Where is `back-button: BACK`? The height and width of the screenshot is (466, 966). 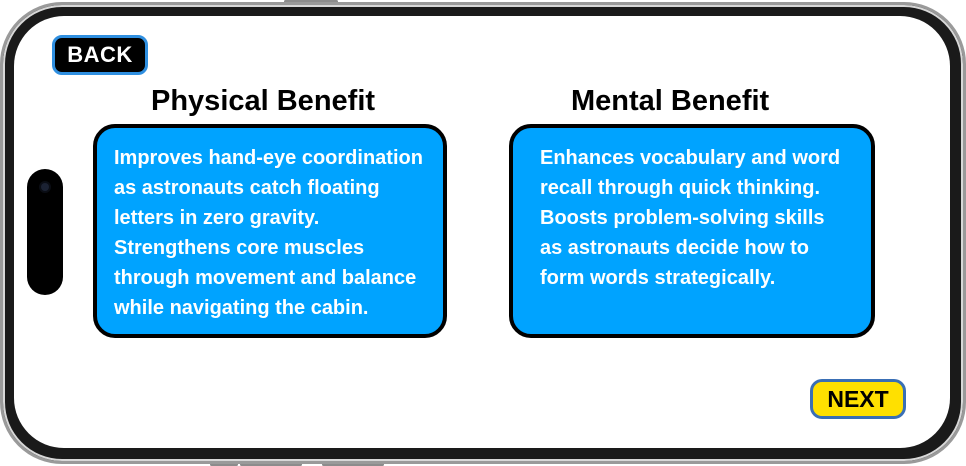 back-button: BACK is located at coordinates (100, 55).